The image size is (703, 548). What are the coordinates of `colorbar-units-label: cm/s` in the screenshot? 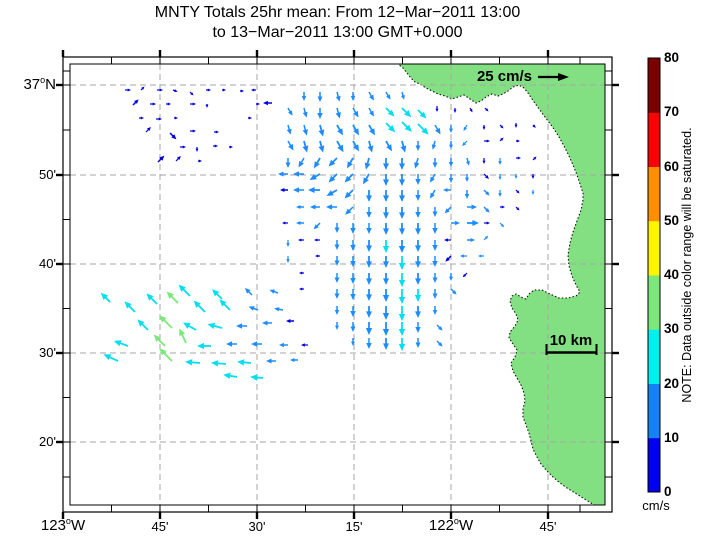 It's located at (656, 505).